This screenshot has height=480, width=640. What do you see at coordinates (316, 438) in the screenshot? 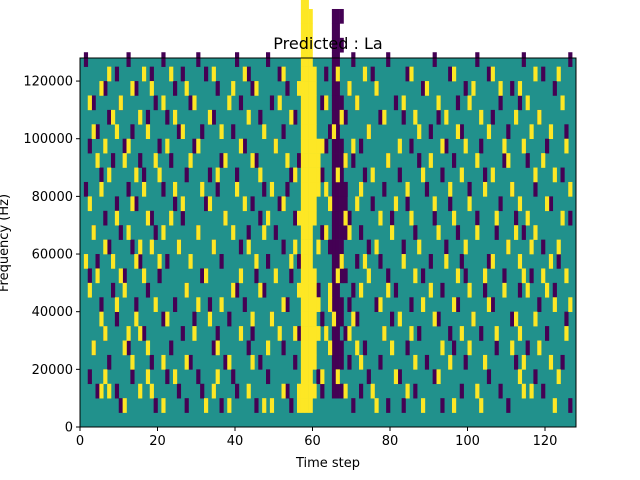
I see `x-axis-ticks: 0 20 40 60 80 100 120` at bounding box center [316, 438].